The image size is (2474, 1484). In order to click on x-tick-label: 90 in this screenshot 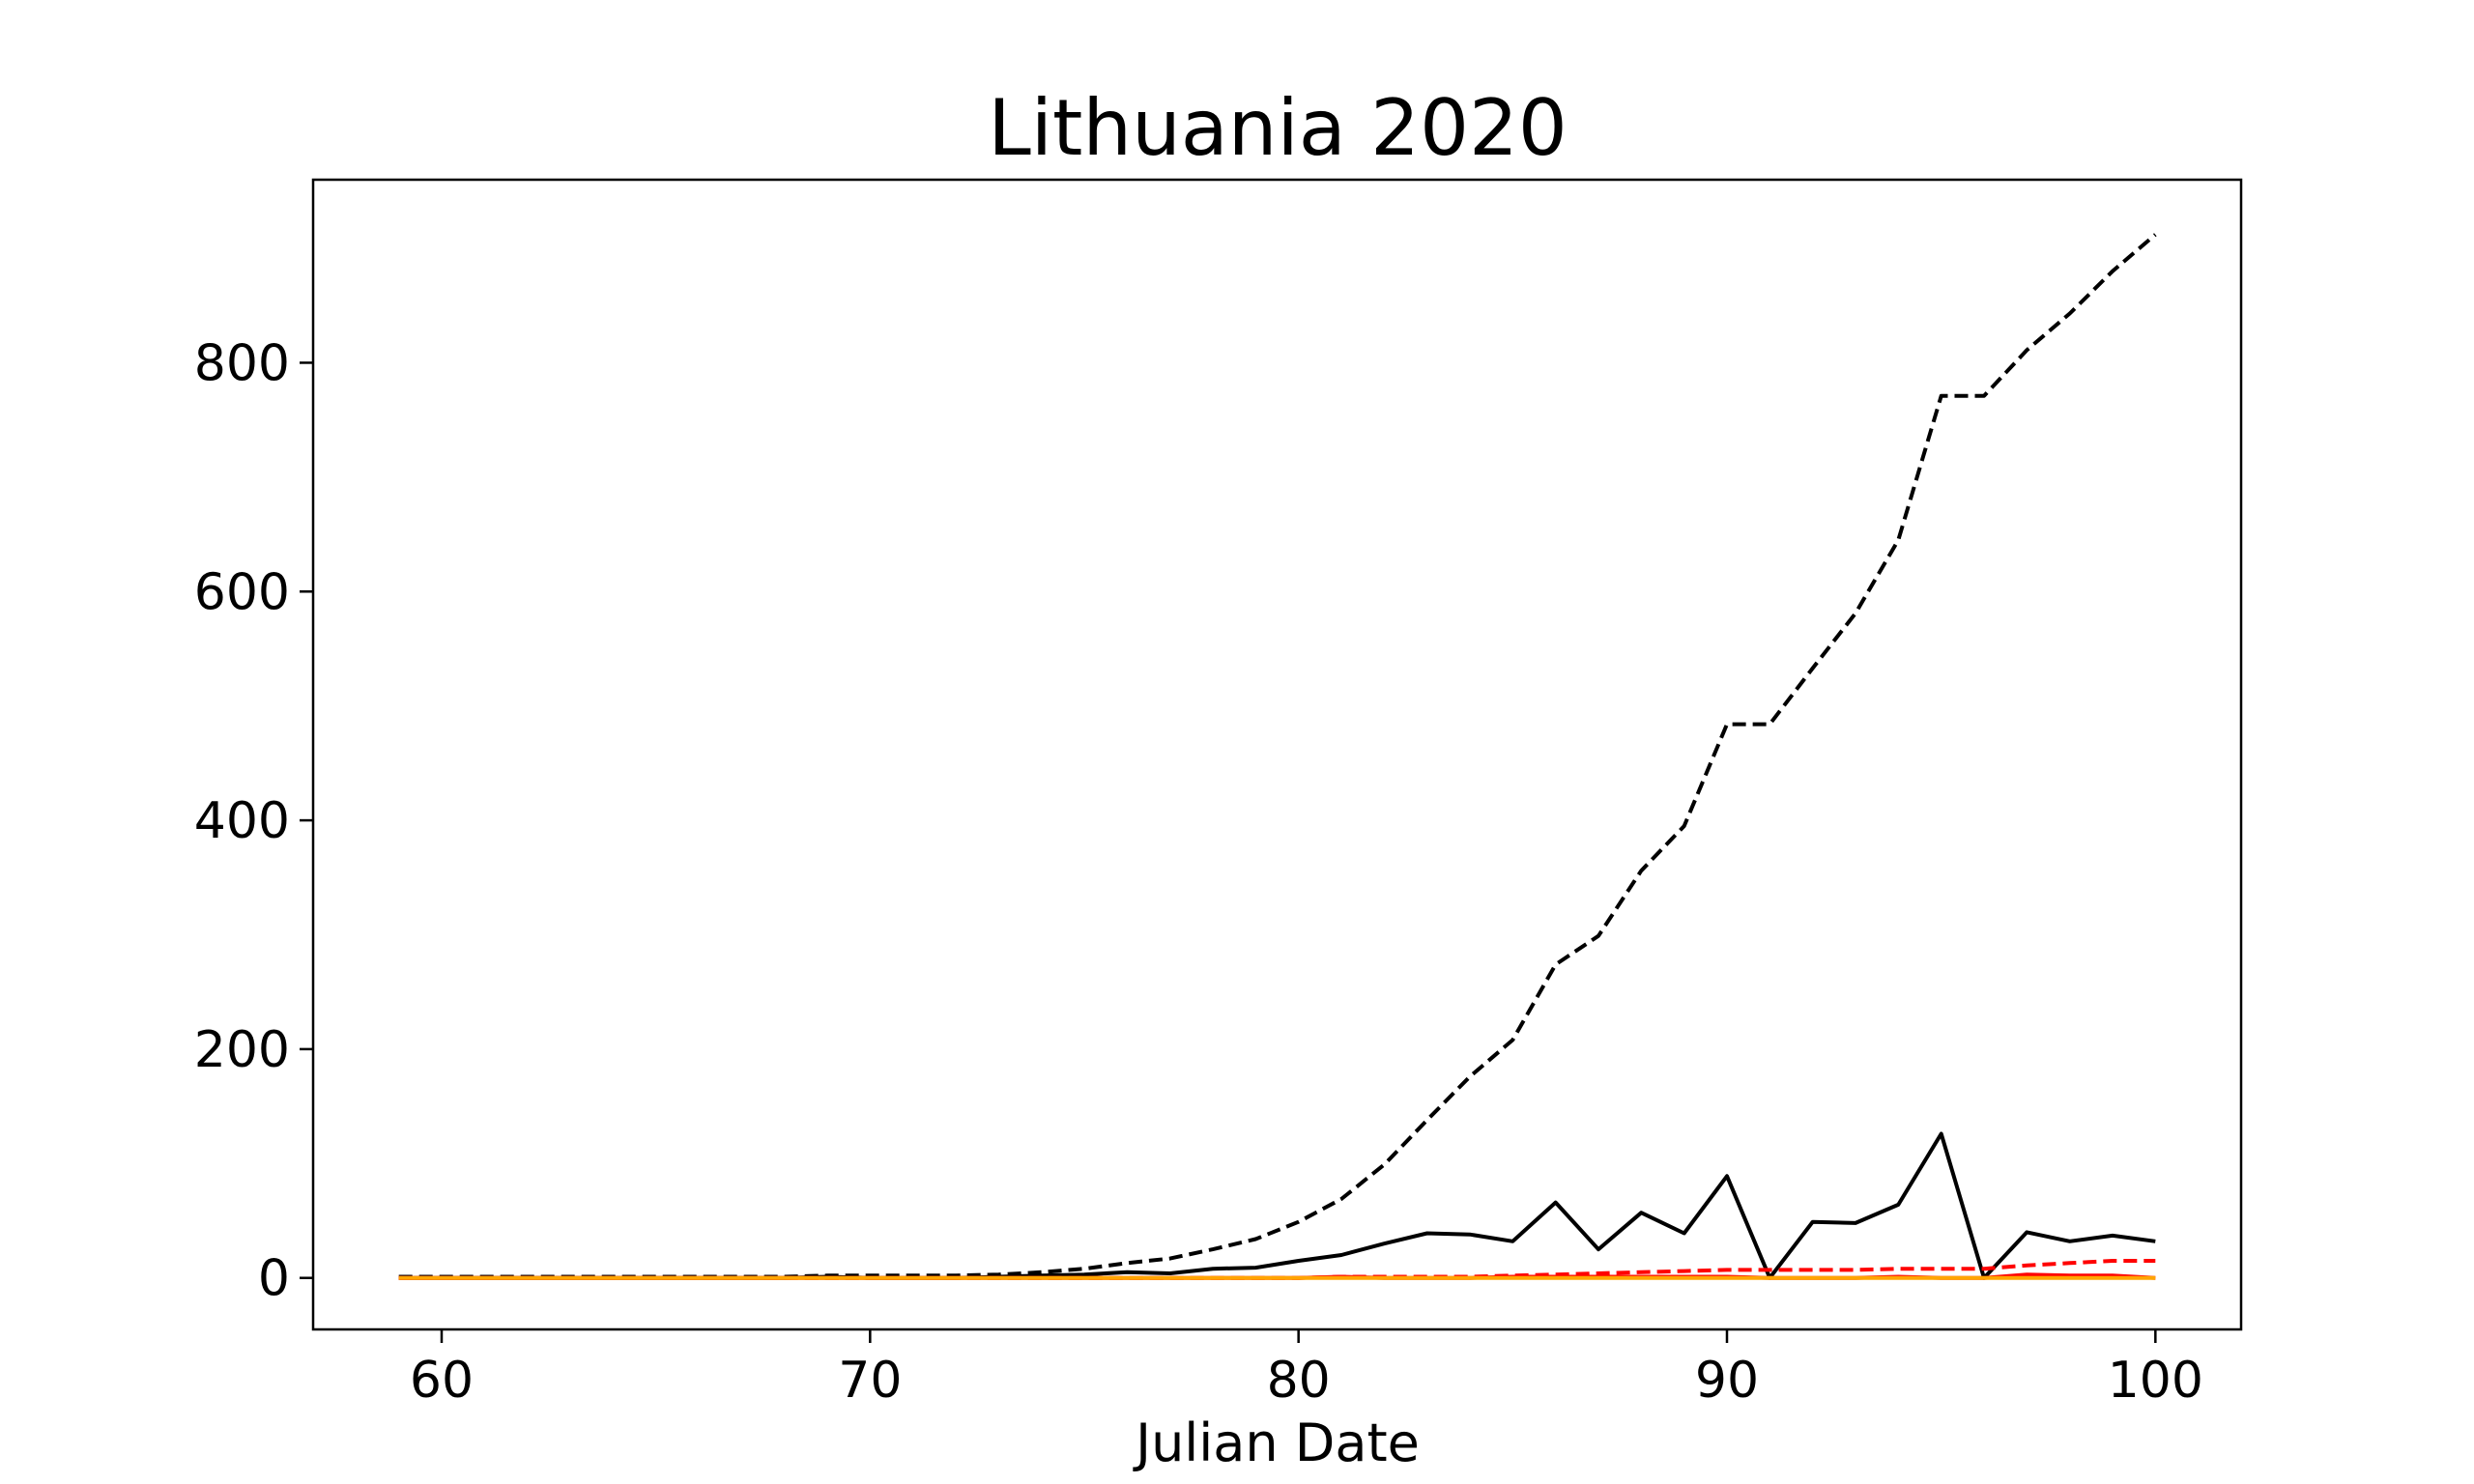, I will do `click(1727, 1381)`.